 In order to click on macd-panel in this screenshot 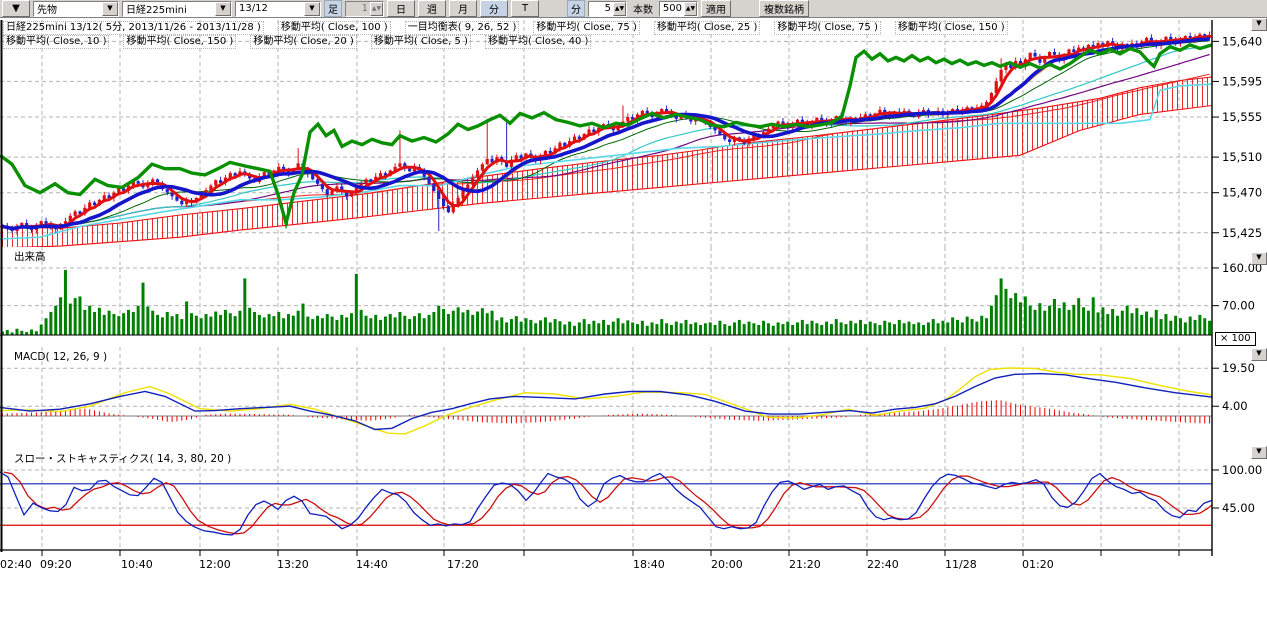, I will do `click(606, 401)`.